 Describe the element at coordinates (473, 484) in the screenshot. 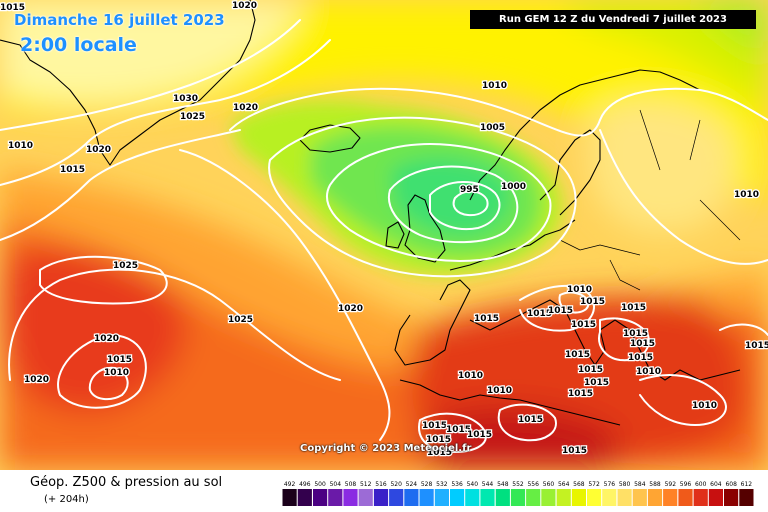

I see `scale-tick-label: 540` at that location.